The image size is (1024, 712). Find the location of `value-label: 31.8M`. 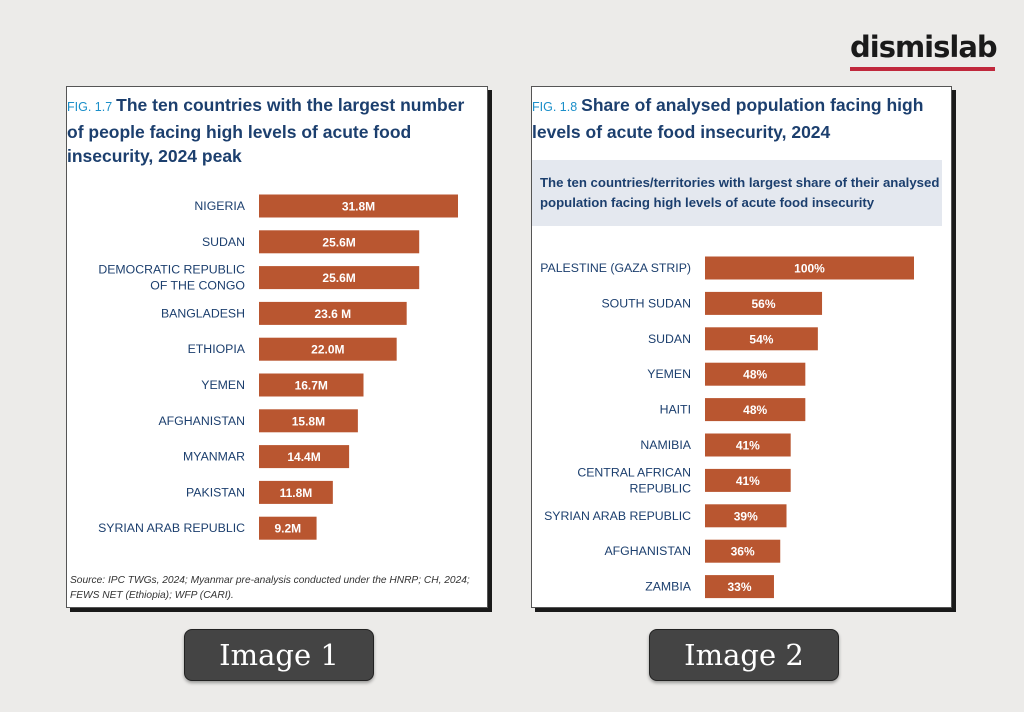

value-label: 31.8M is located at coordinates (358, 207).